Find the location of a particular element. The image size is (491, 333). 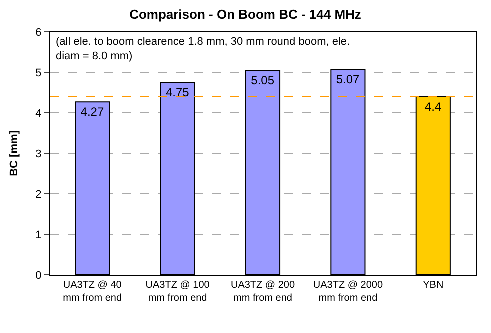

y-tick-label: 1 is located at coordinates (39, 235).